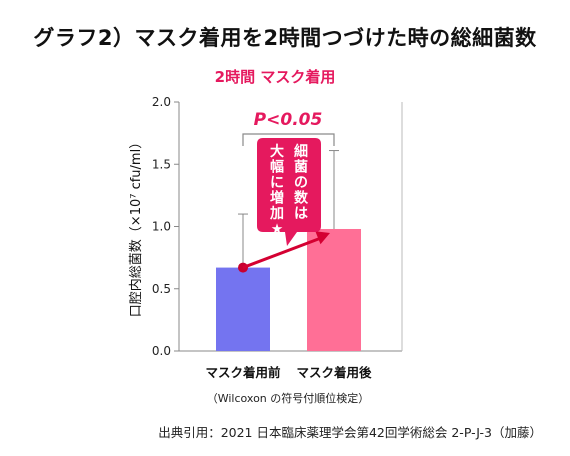 The width and height of the screenshot is (570, 456). I want to click on callout-char: 菌, so click(301, 167).